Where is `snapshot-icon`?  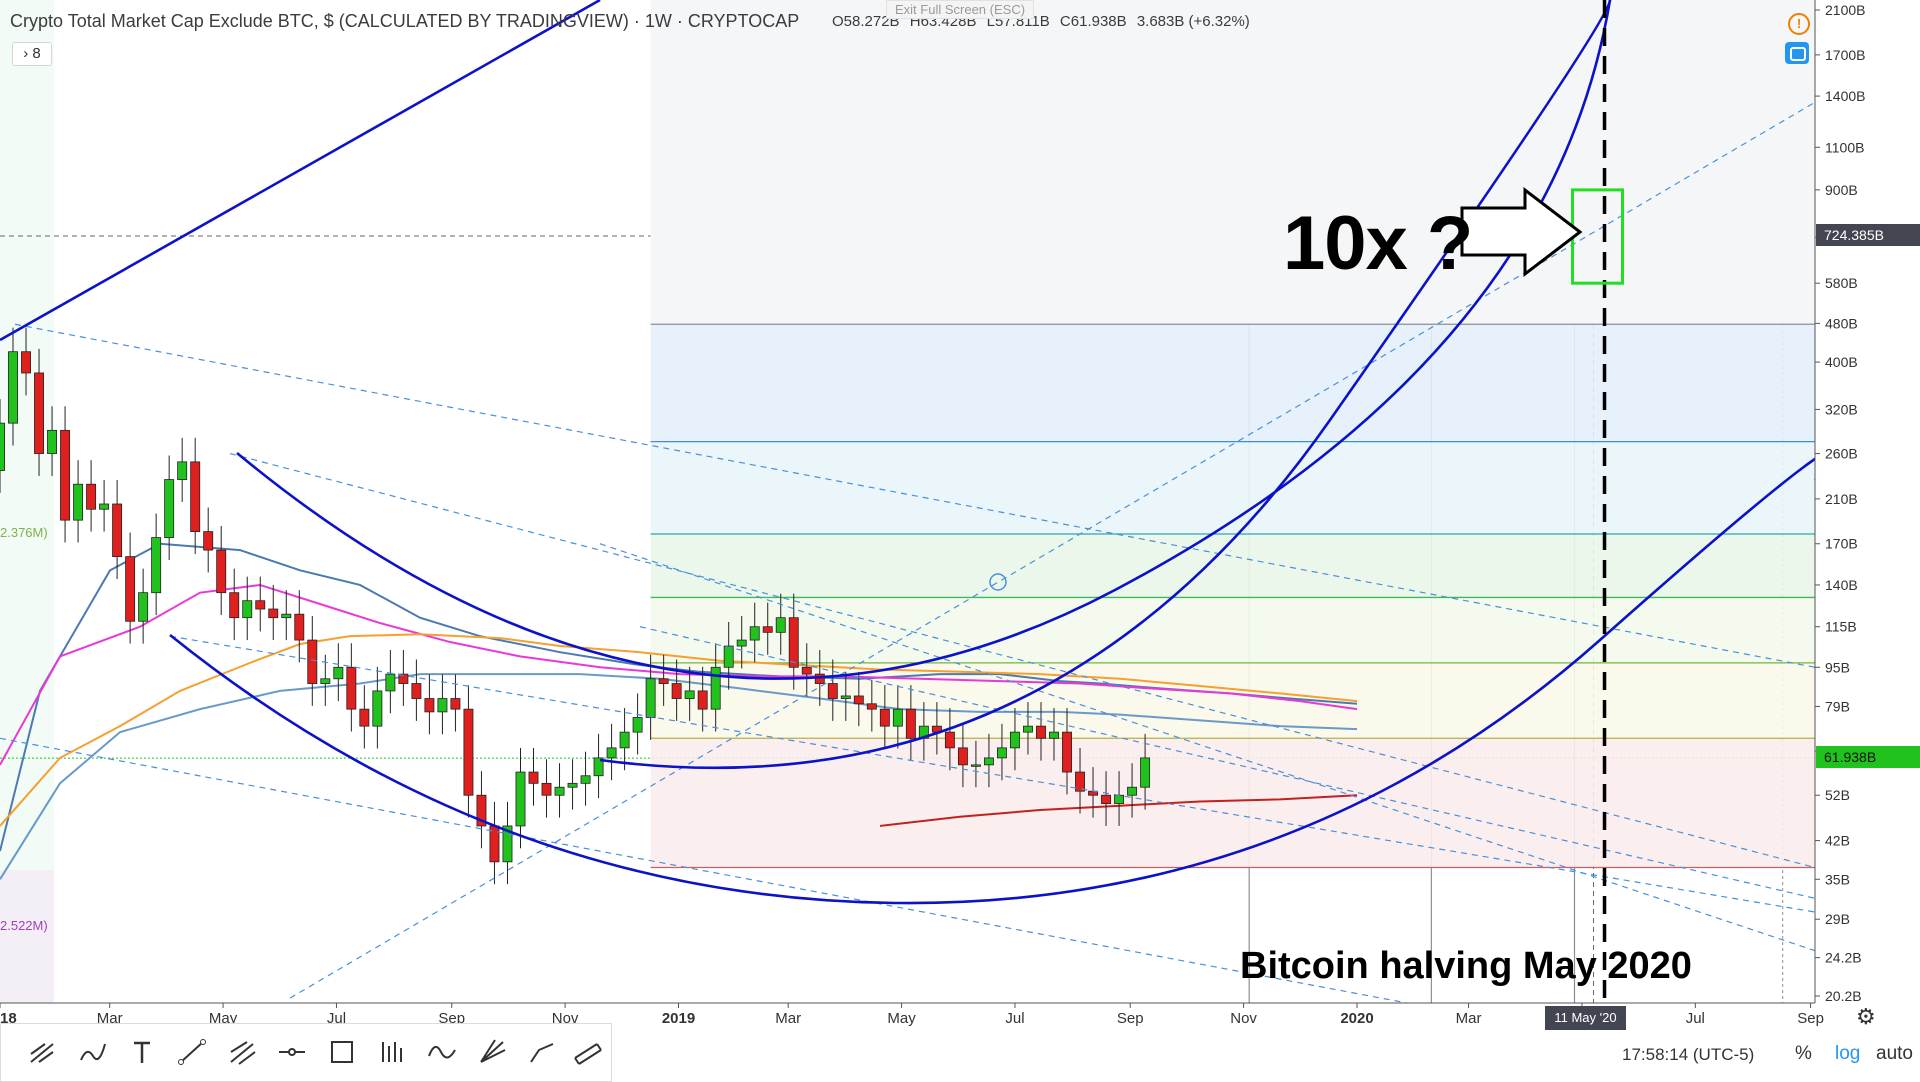
snapshot-icon is located at coordinates (1797, 53).